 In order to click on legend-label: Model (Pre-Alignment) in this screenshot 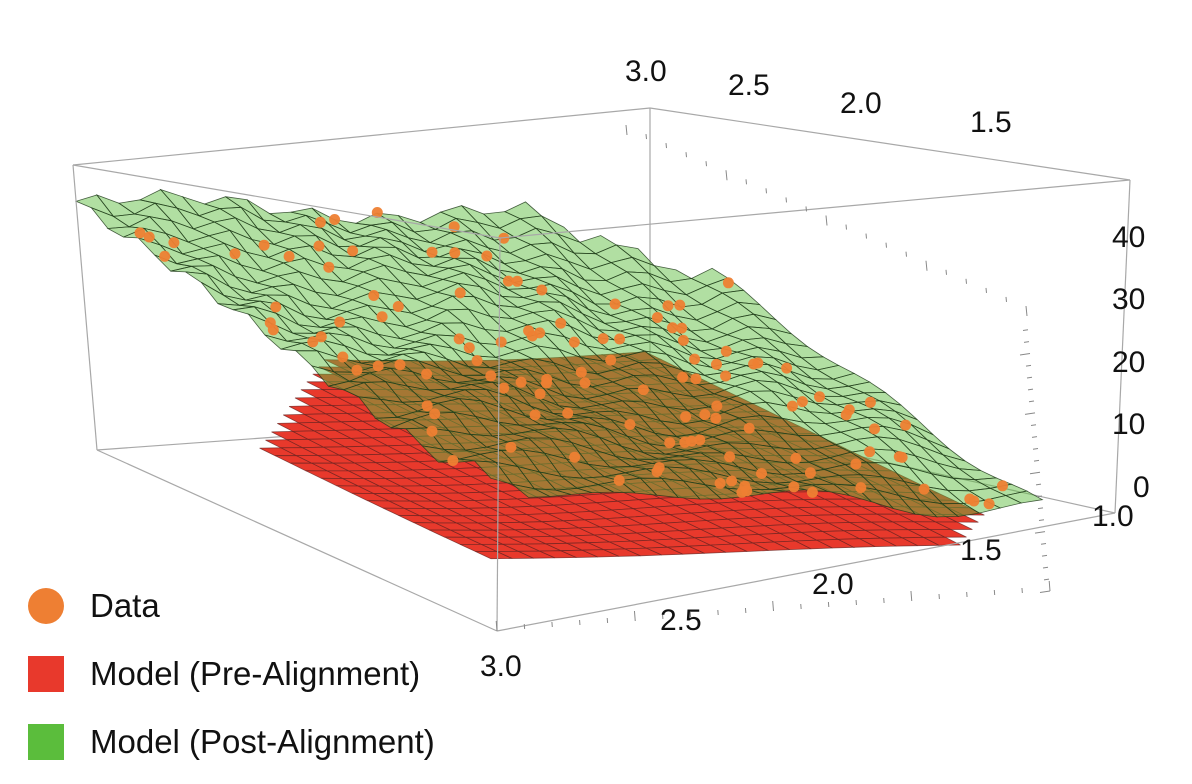, I will do `click(255, 673)`.